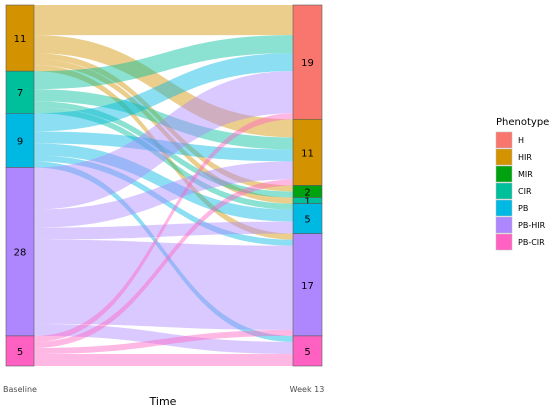 The height and width of the screenshot is (413, 550). I want to click on legend-label-pb: PB, so click(523, 208).